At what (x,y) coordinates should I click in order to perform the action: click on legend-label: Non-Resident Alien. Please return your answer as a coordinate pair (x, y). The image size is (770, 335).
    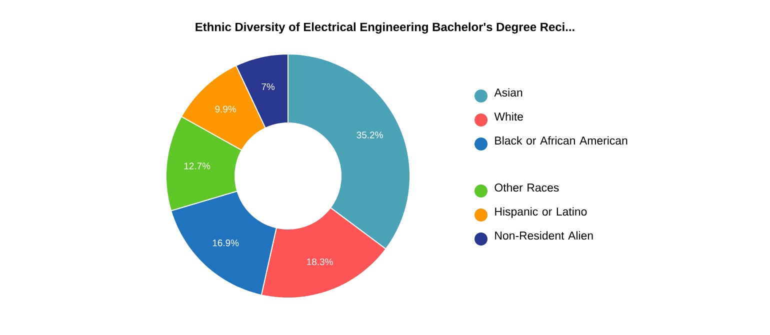
    Looking at the image, I should click on (544, 235).